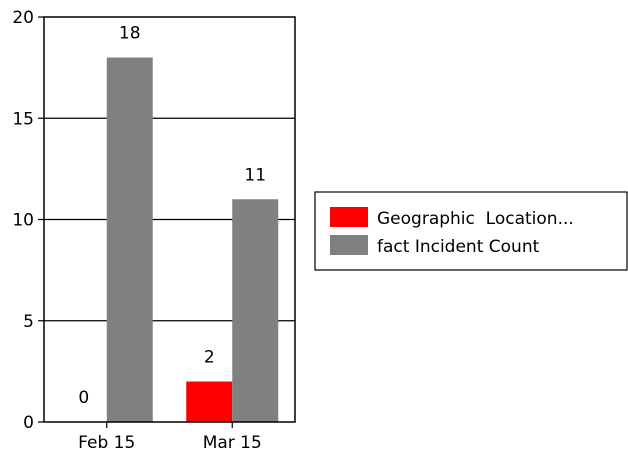 This screenshot has width=628, height=461. Describe the element at coordinates (23, 18) in the screenshot. I see `y-tick-label: 20` at that location.